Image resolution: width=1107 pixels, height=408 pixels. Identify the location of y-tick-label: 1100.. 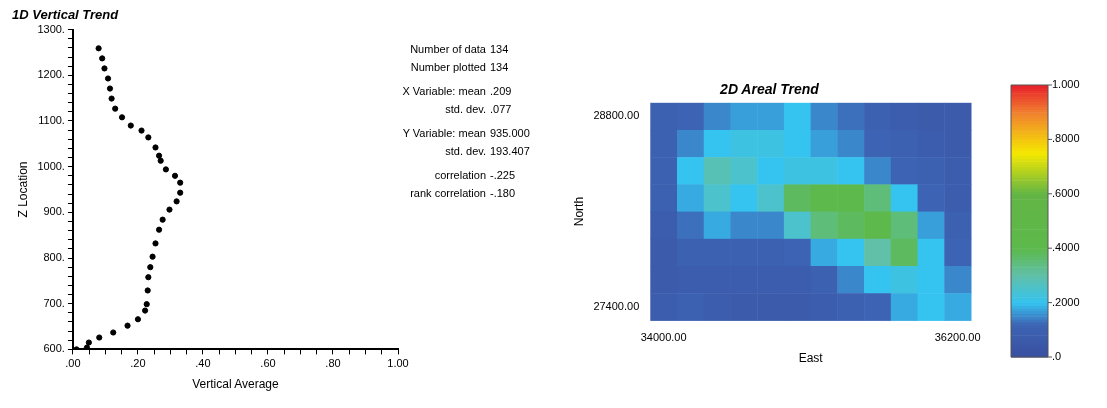
(51, 120).